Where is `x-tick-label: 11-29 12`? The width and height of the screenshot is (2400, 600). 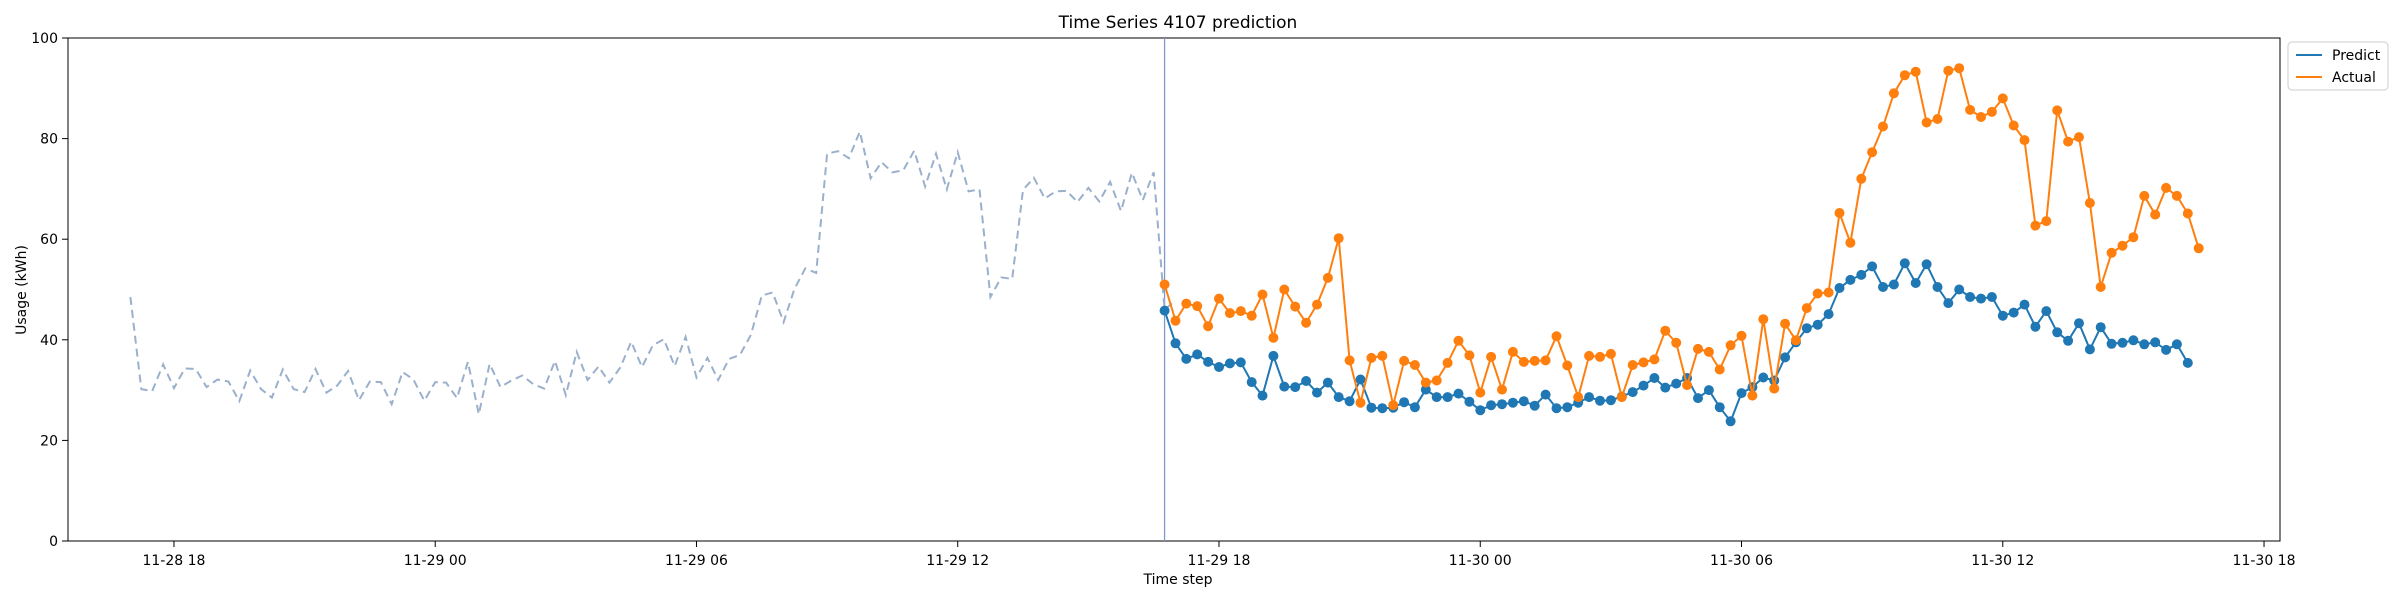
x-tick-label: 11-29 12 is located at coordinates (957, 561).